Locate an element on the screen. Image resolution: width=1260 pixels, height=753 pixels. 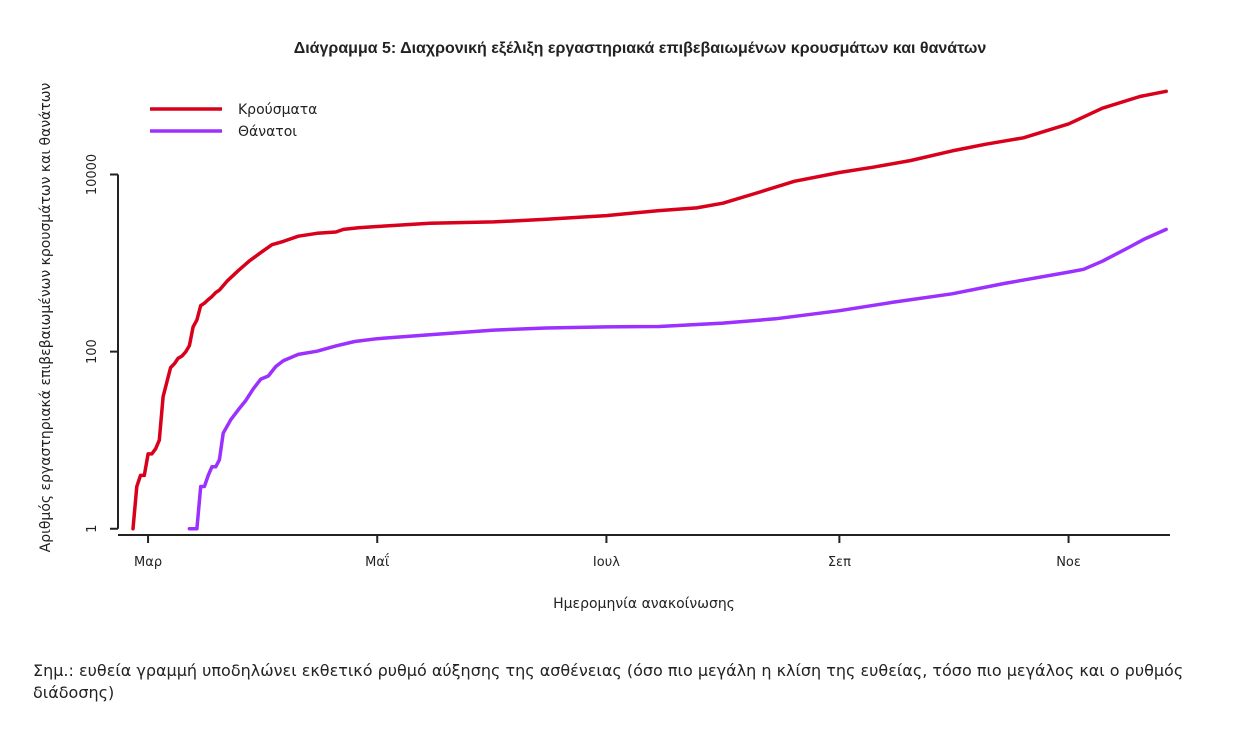
x-tick-label: Μαΐ is located at coordinates (377, 562).